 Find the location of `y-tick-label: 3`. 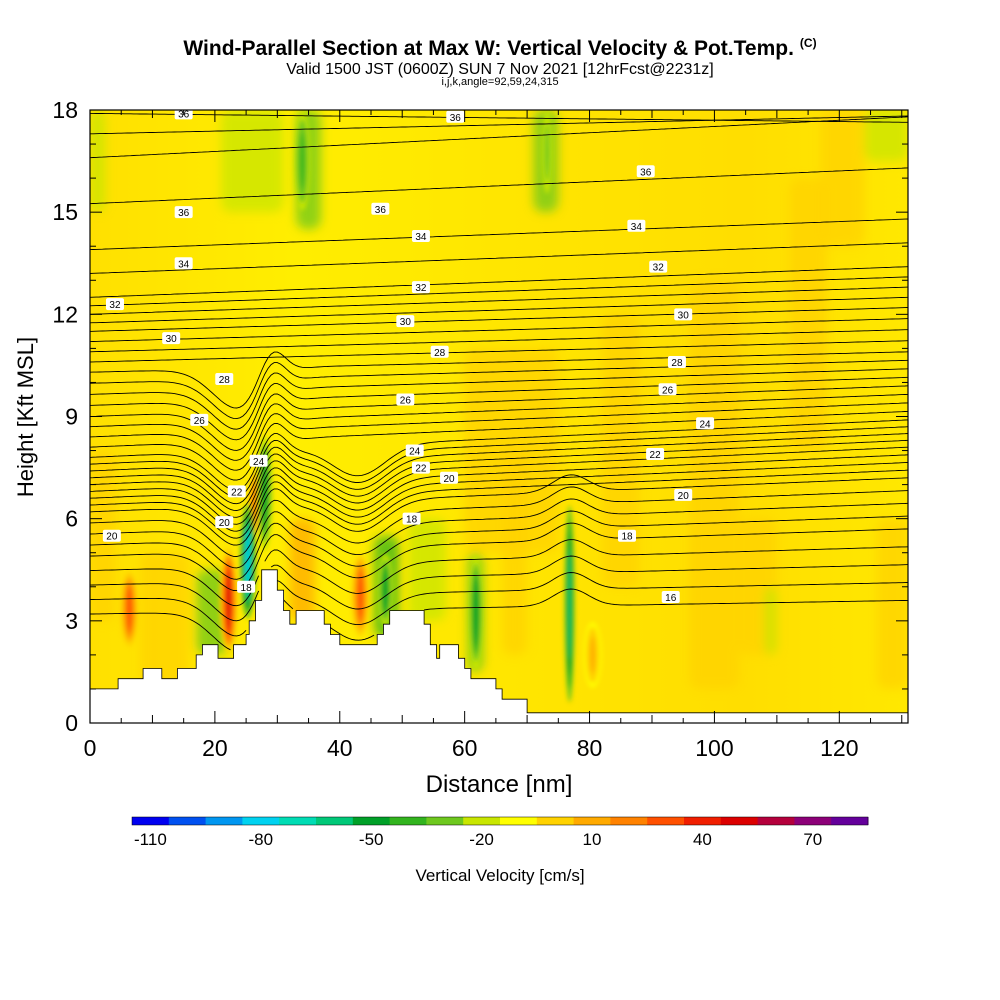

y-tick-label: 3 is located at coordinates (71, 621).